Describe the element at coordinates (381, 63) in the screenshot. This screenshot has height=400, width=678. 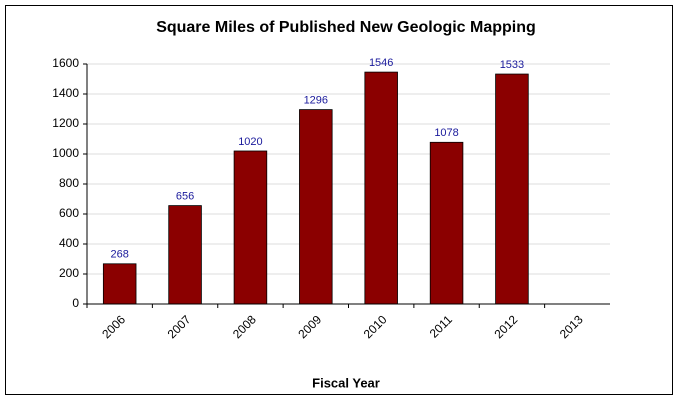
I see `value-label: 1546` at that location.